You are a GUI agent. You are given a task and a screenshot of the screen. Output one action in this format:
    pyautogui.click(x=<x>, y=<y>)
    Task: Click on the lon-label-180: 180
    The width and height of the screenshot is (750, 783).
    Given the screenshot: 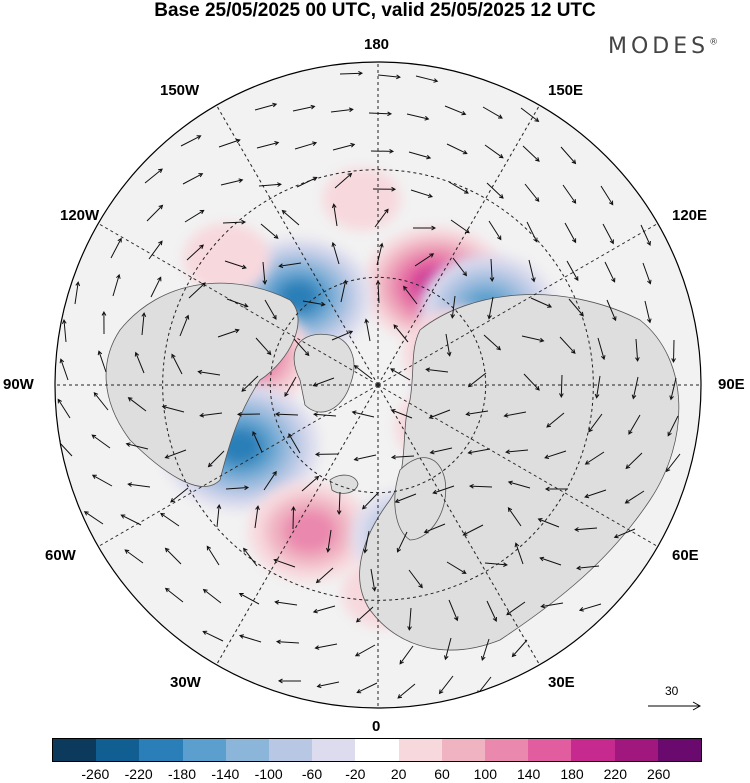 What is the action you would take?
    pyautogui.click(x=377, y=44)
    